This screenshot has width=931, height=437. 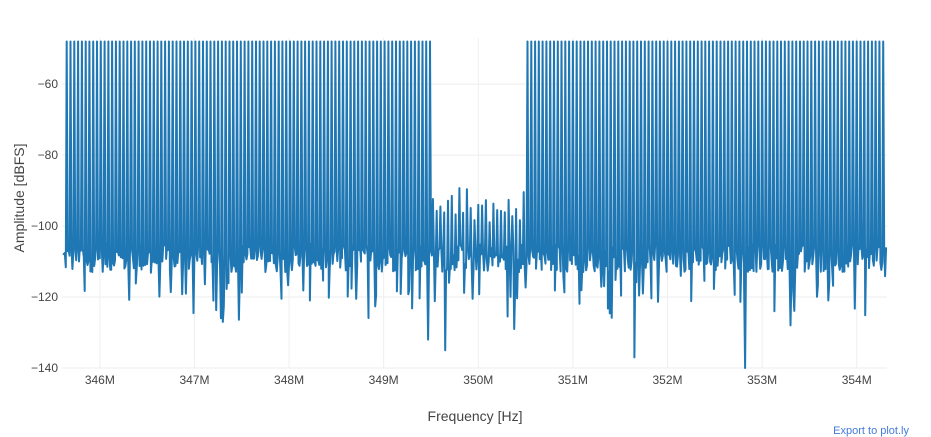 I want to click on x-axis-ticks: 346M 347M 348M 349M 350M 351M 352M 353M 354M, so click(x=478, y=380).